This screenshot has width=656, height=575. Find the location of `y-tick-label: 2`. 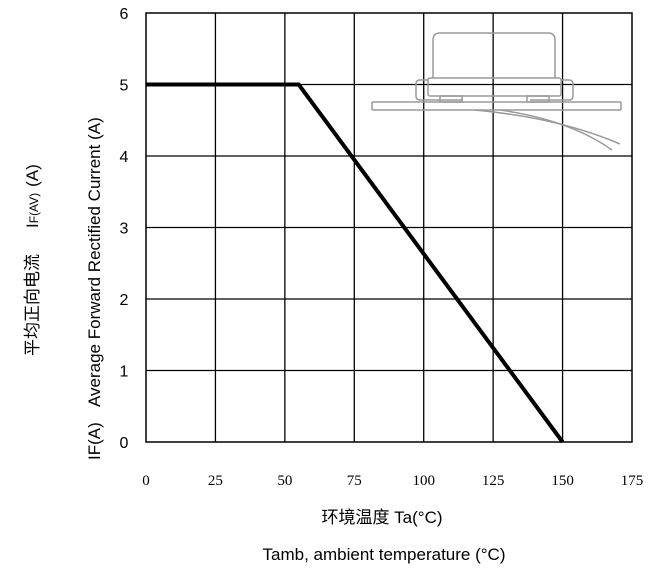

y-tick-label: 2 is located at coordinates (124, 300).